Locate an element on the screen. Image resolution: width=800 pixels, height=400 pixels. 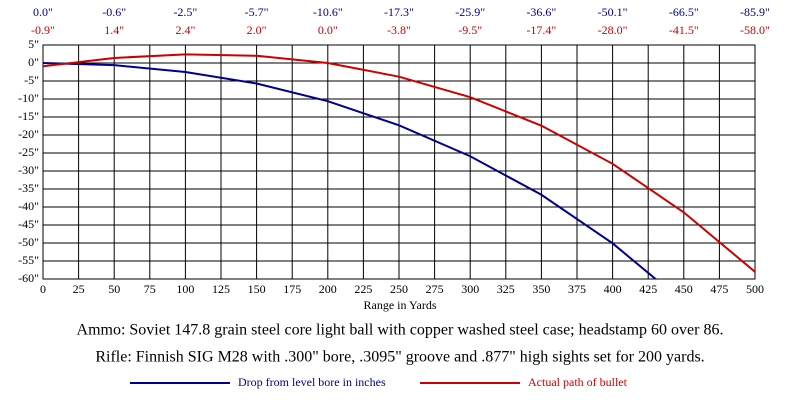
value-label: -2.5" is located at coordinates (185, 12).